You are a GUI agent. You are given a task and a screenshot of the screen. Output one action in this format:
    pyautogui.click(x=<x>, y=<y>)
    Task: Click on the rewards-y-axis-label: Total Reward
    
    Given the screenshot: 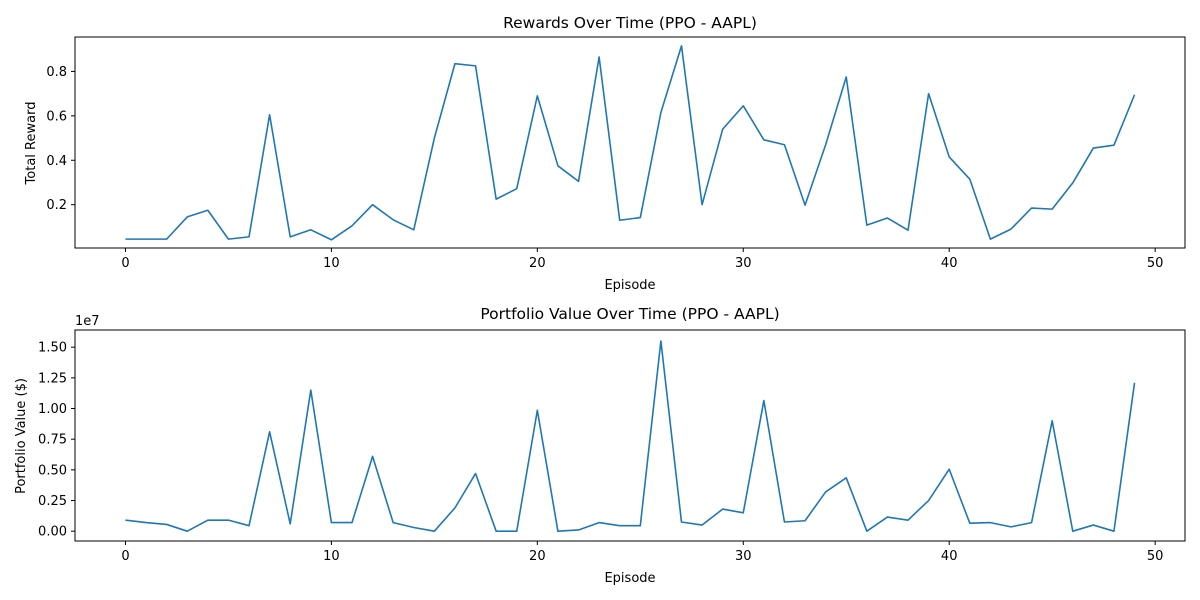 What is the action you would take?
    pyautogui.click(x=31, y=144)
    